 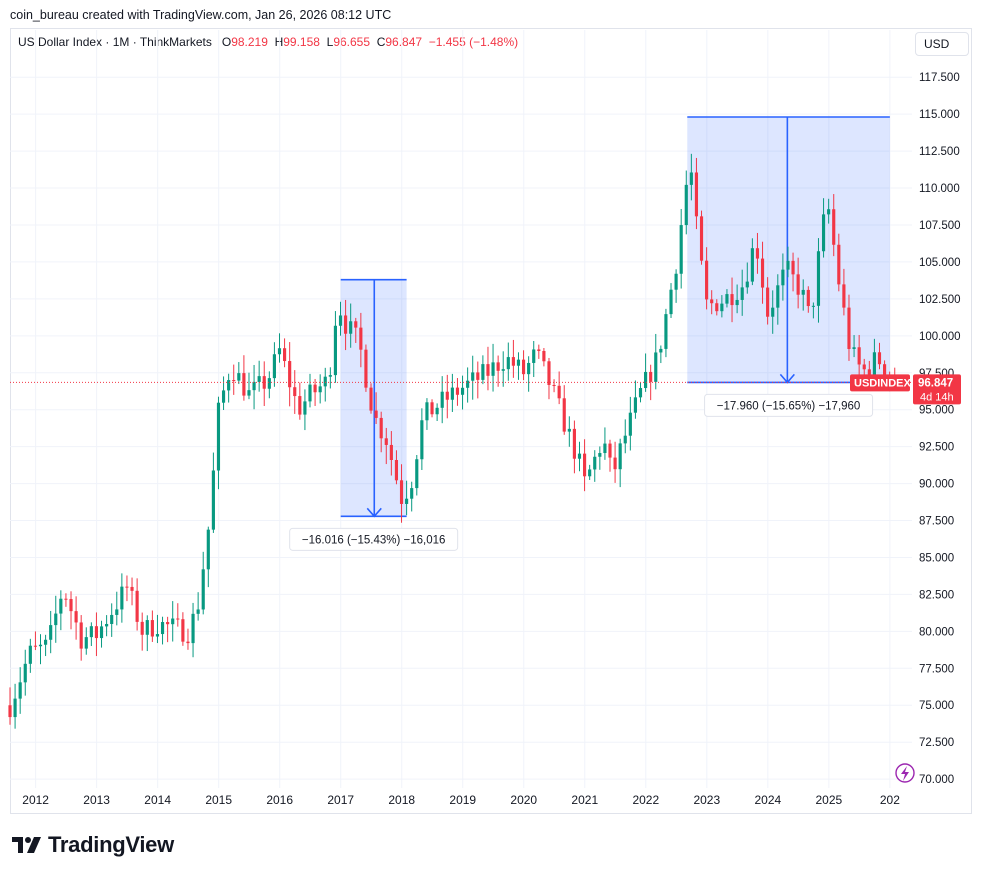 I want to click on time-tick-label: 2015, so click(x=218, y=800).